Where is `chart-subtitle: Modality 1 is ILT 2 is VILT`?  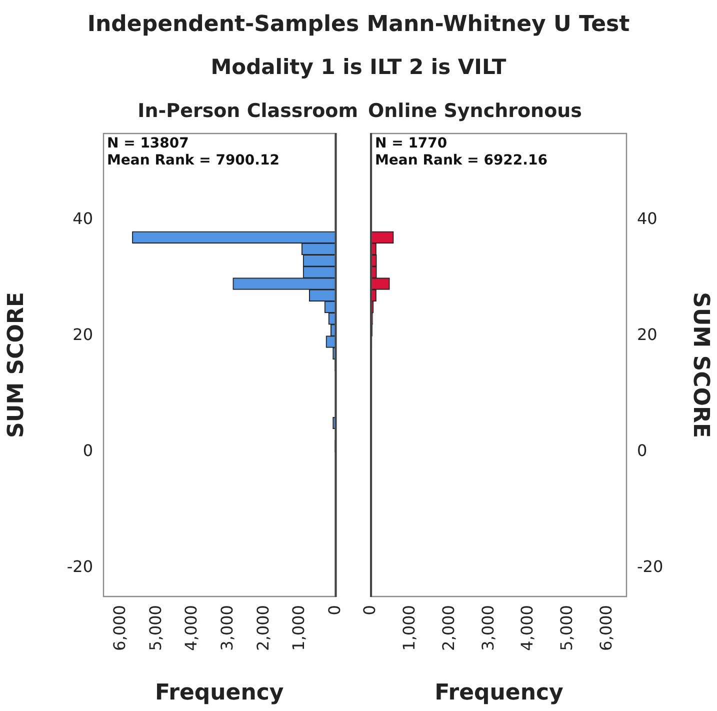 chart-subtitle: Modality 1 is ILT 2 is VILT is located at coordinates (359, 67).